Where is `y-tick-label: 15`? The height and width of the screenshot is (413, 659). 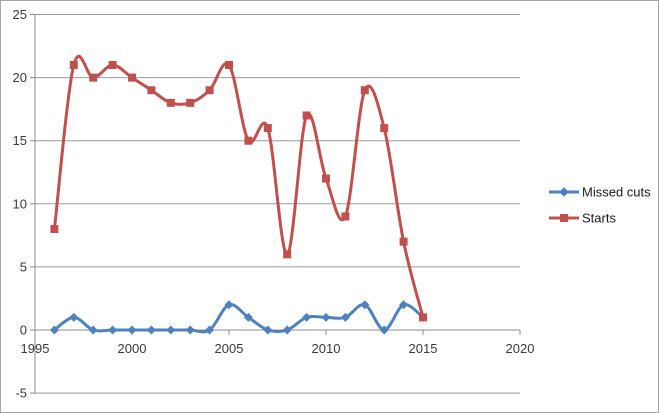
y-tick-label: 15 is located at coordinates (20, 140).